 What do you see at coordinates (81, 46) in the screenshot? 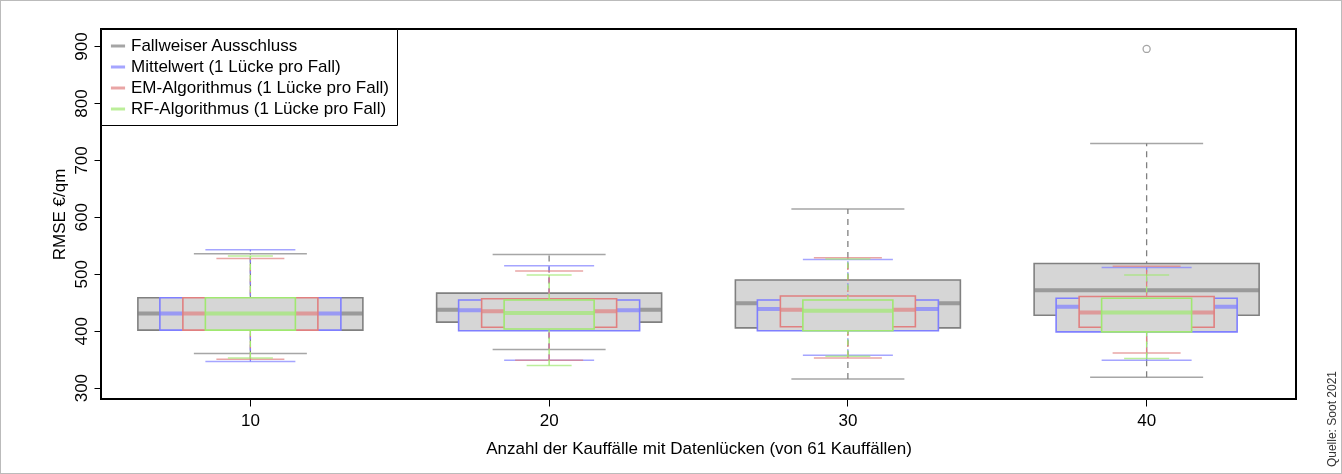
I see `y-tick-label: 900` at bounding box center [81, 46].